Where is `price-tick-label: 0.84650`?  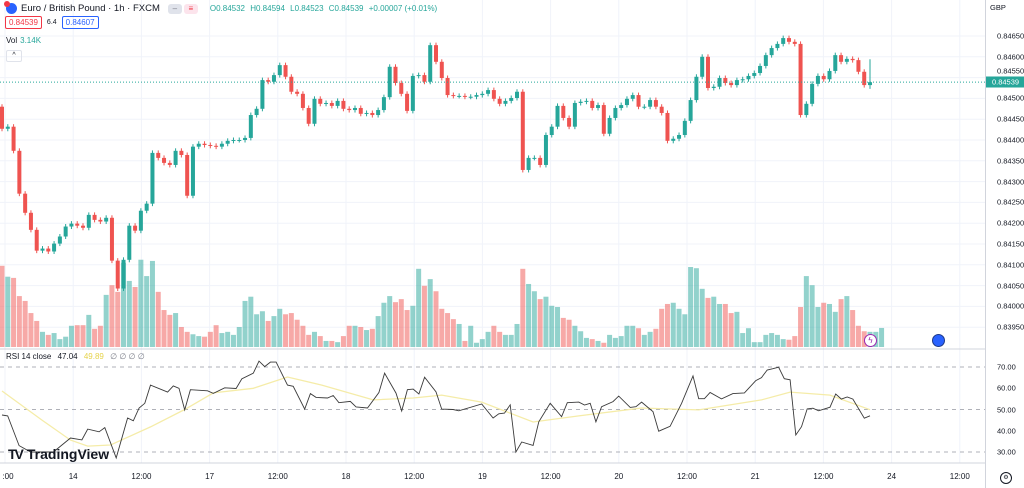 price-tick-label: 0.84650 is located at coordinates (1010, 36).